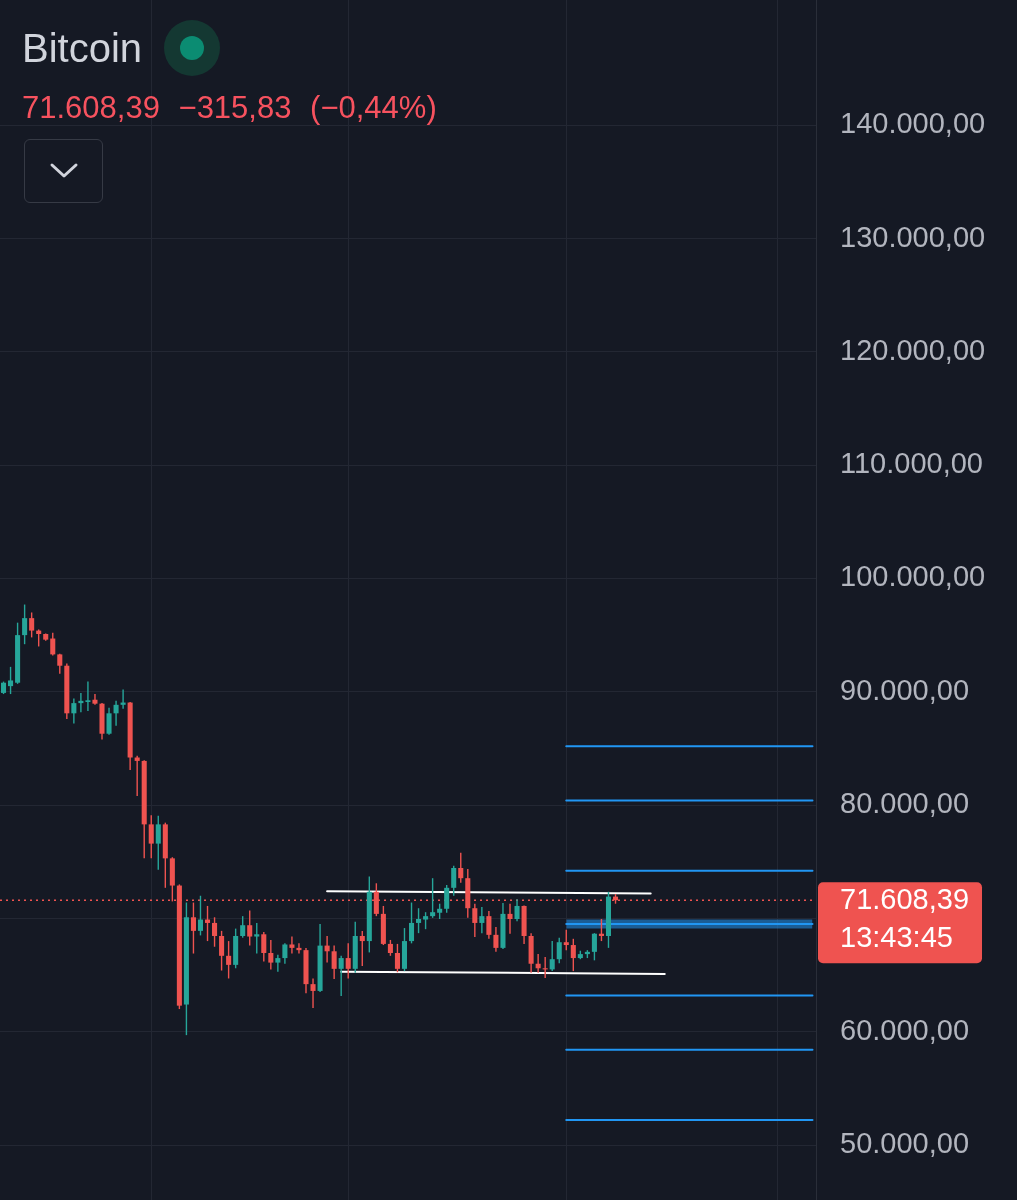 Image resolution: width=1017 pixels, height=1200 pixels. I want to click on y-tick-label: 80.000,00, so click(905, 803).